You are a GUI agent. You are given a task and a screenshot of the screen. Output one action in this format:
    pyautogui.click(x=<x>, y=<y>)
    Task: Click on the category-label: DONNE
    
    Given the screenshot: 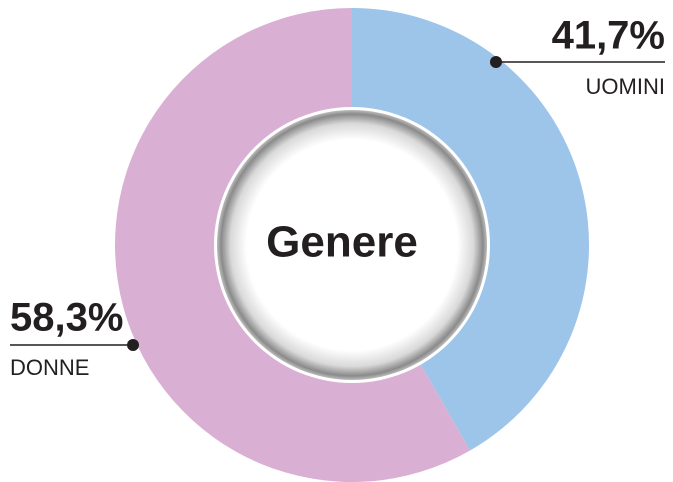 What is the action you would take?
    pyautogui.click(x=49, y=367)
    